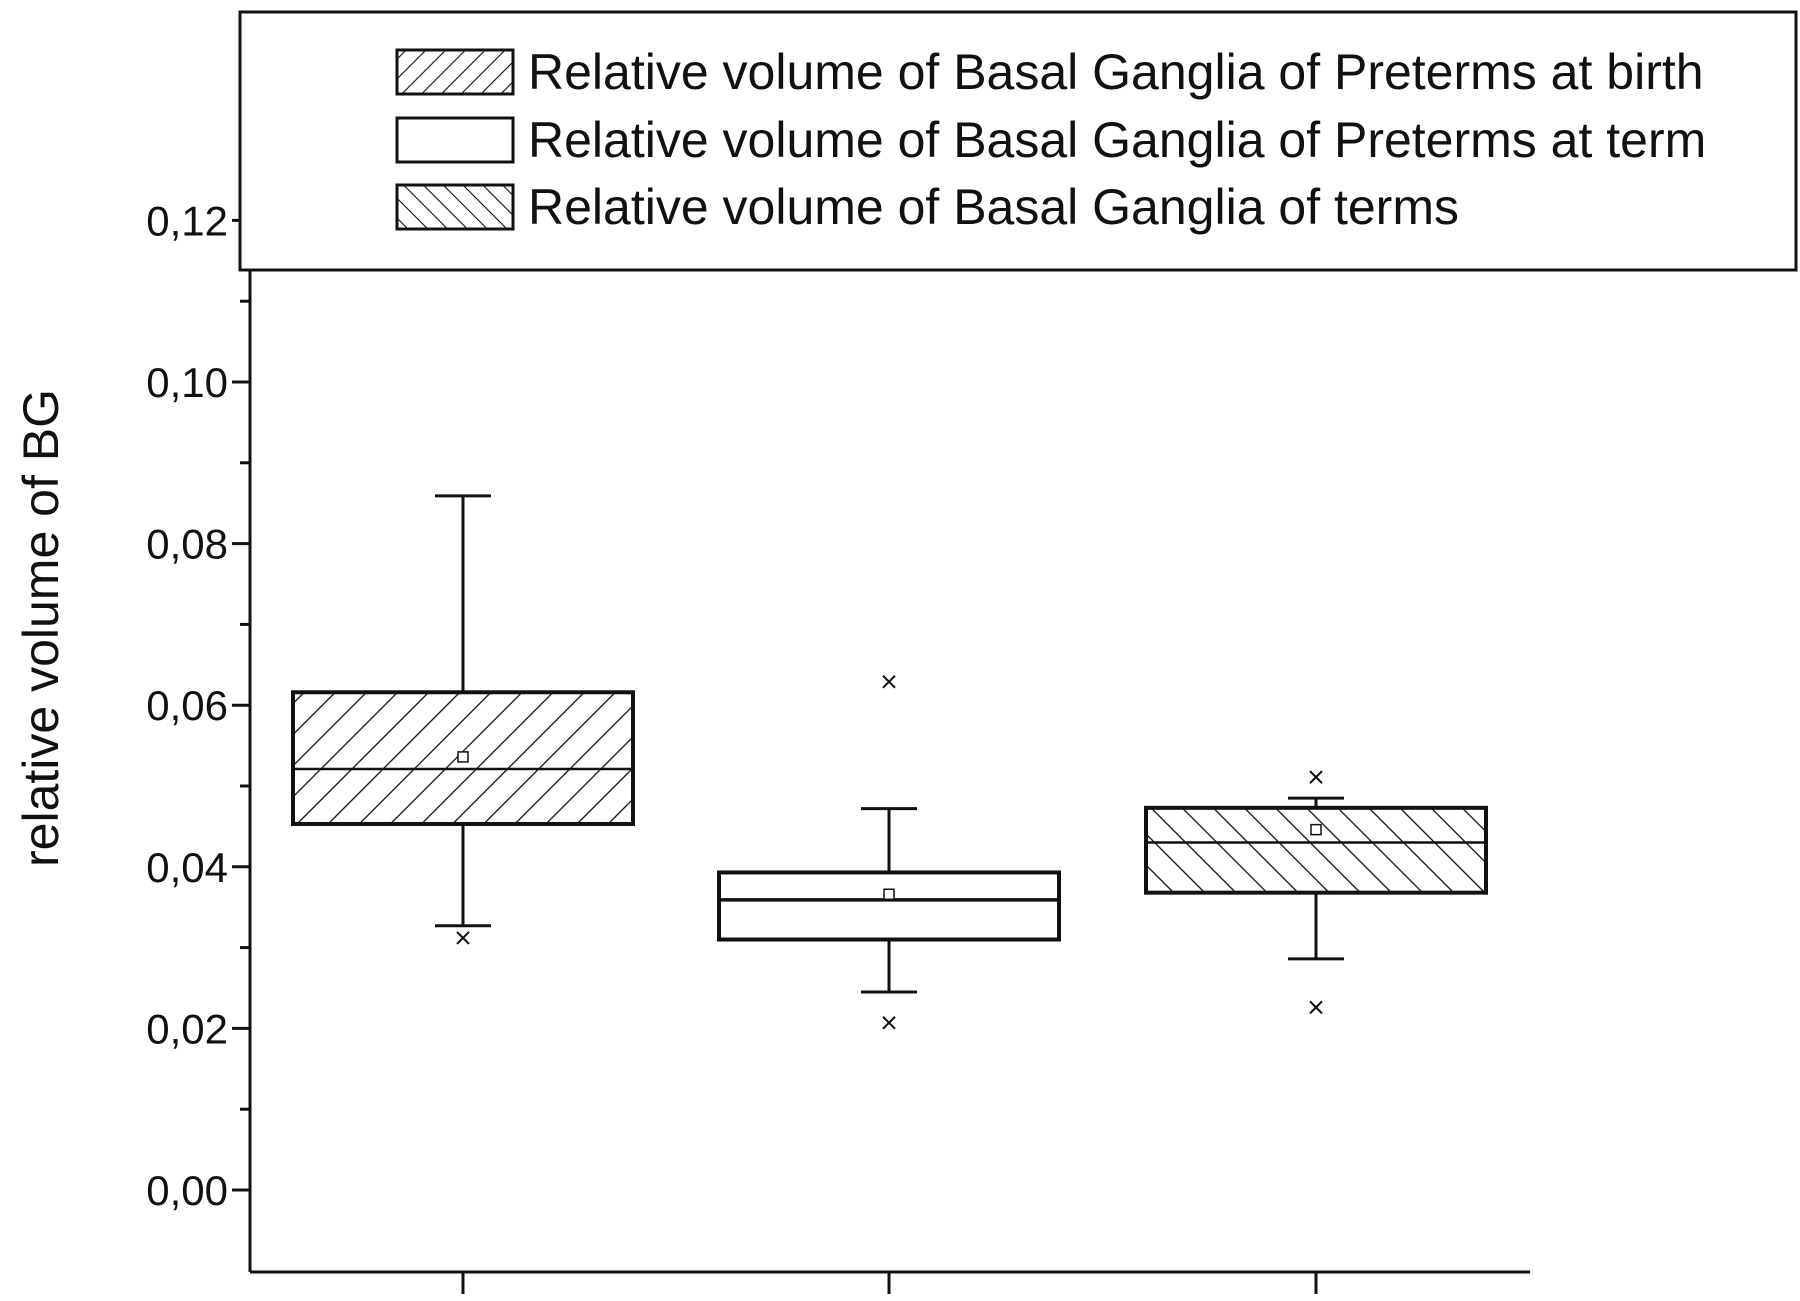 The width and height of the screenshot is (1800, 1301). What do you see at coordinates (187, 1190) in the screenshot?
I see `y-tick-label: 0,00` at bounding box center [187, 1190].